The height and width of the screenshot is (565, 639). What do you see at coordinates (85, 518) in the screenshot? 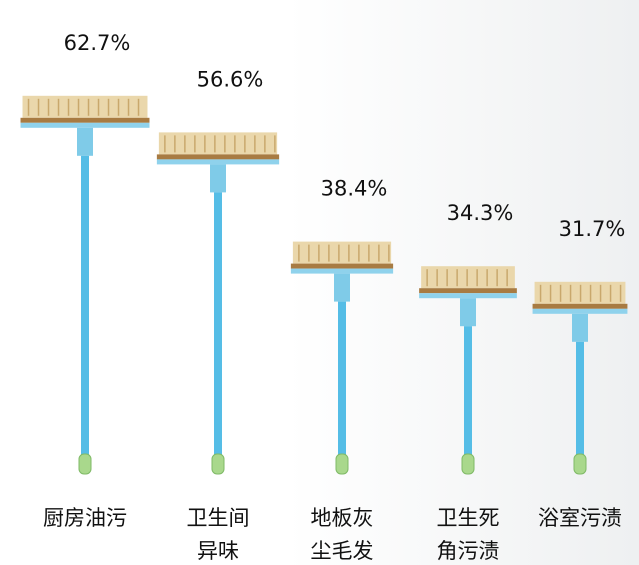
I see `category-label: 厨房油污` at bounding box center [85, 518].